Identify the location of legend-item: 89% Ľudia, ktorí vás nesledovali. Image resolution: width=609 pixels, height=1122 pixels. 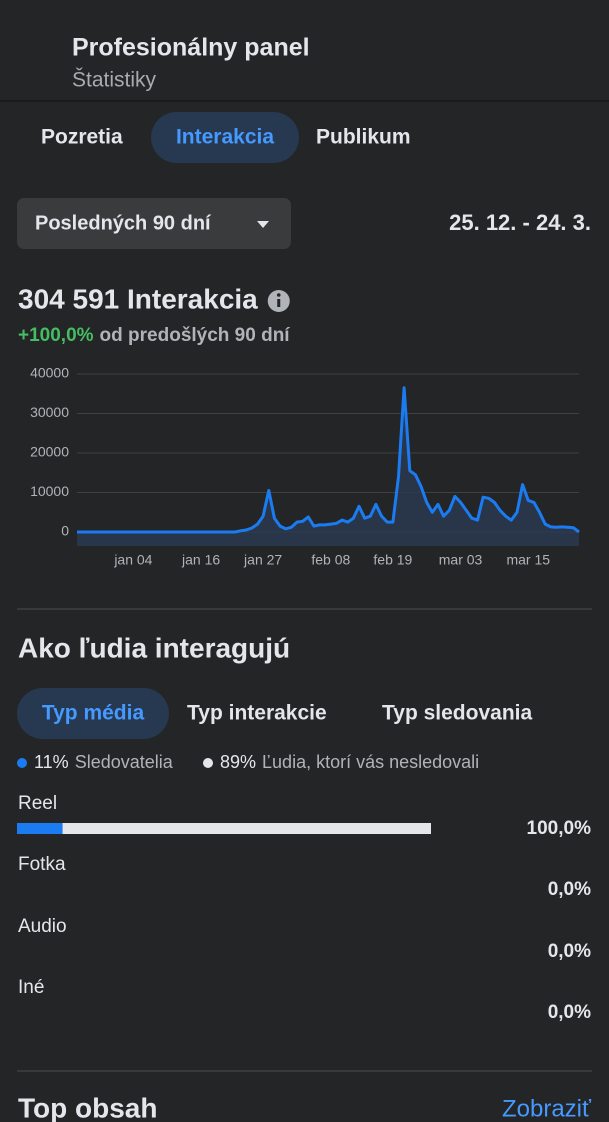
(349, 762).